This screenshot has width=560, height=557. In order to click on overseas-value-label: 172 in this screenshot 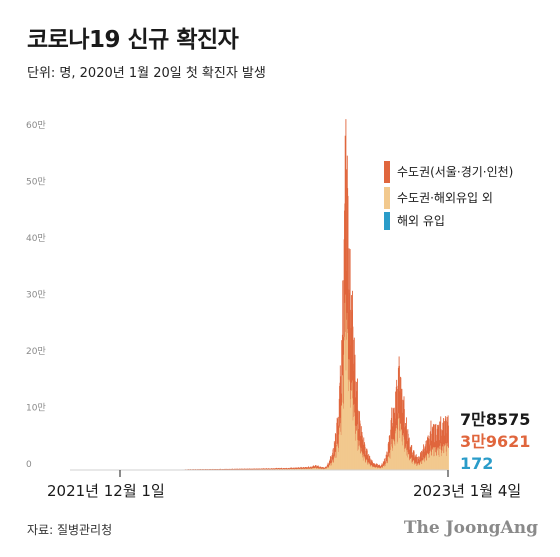, I will do `click(476, 463)`.